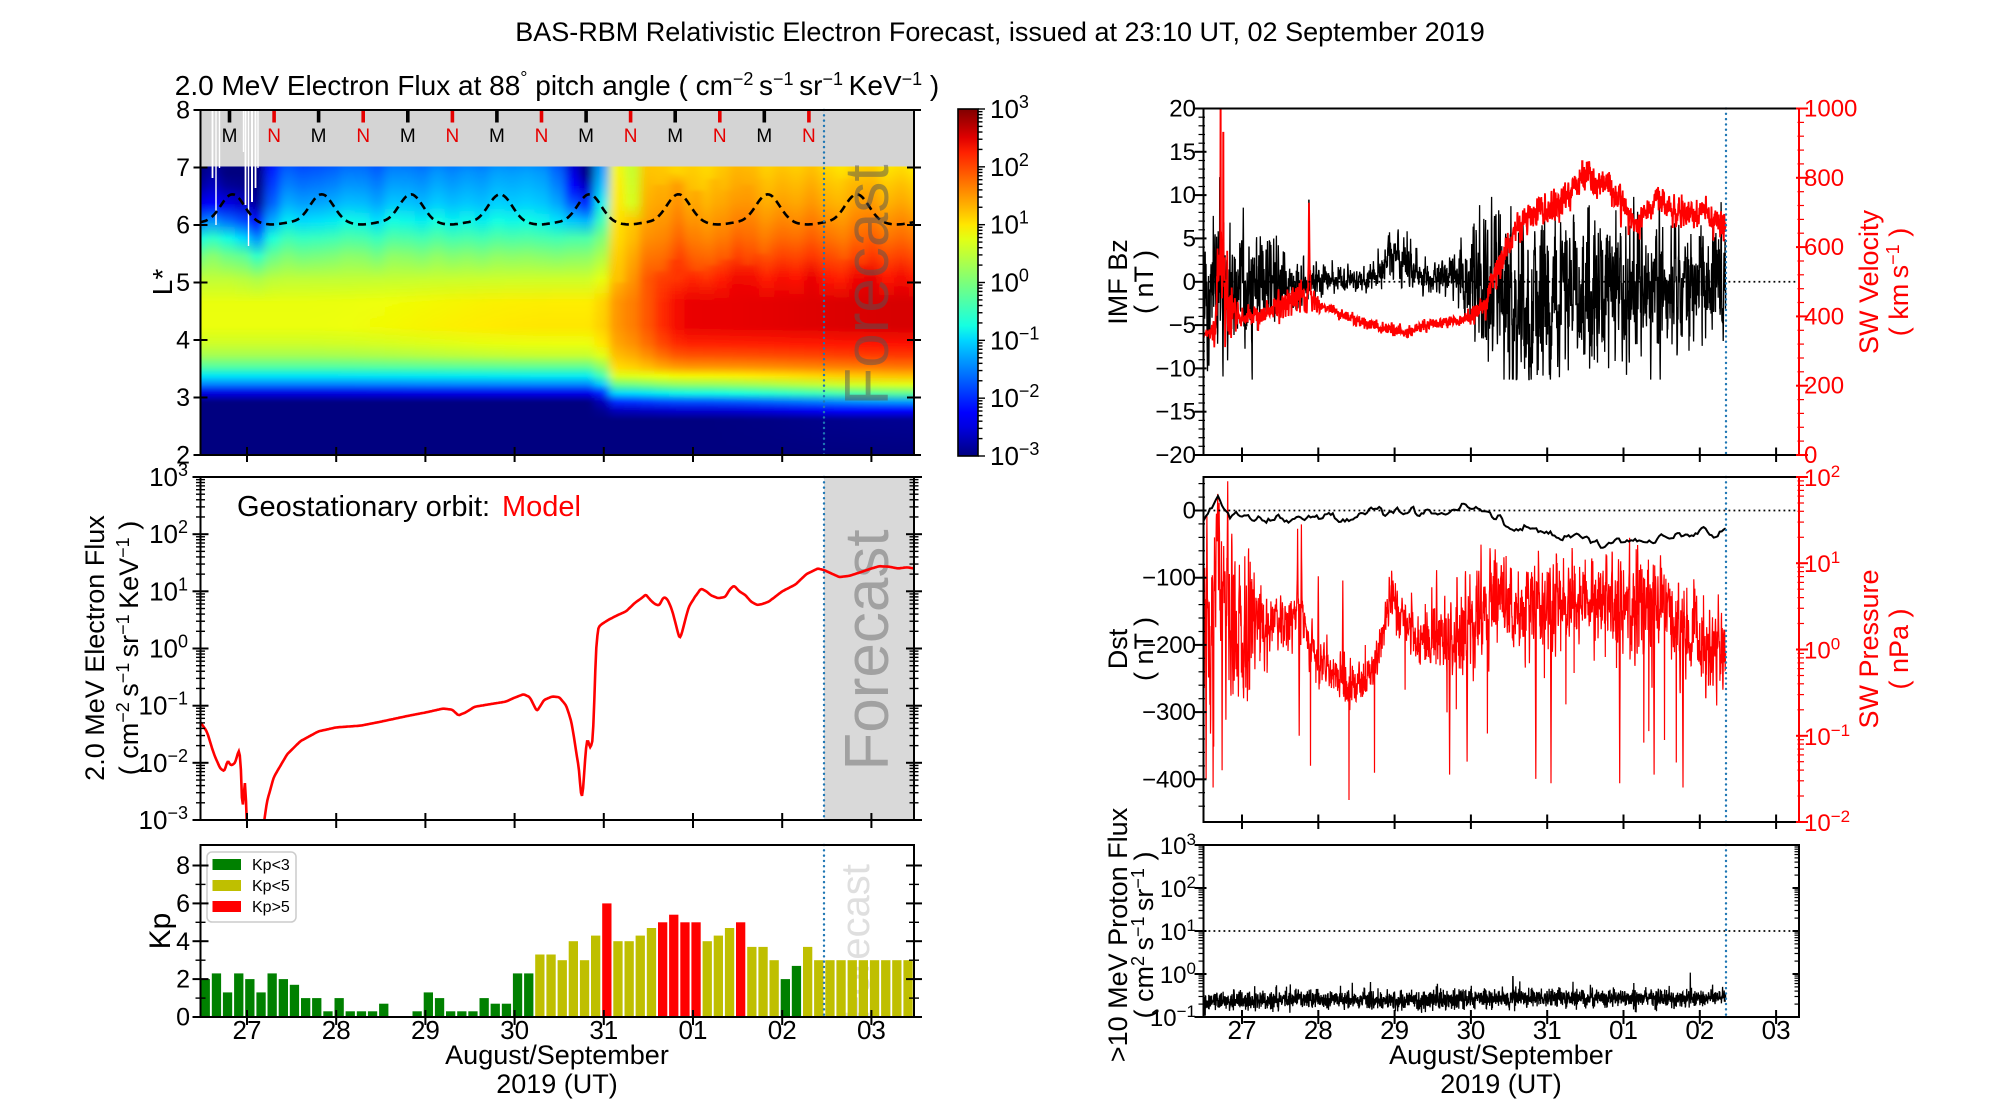 This screenshot has height=1100, width=2000. Describe the element at coordinates (1824, 316) in the screenshot. I see `svg-text: 400` at that location.